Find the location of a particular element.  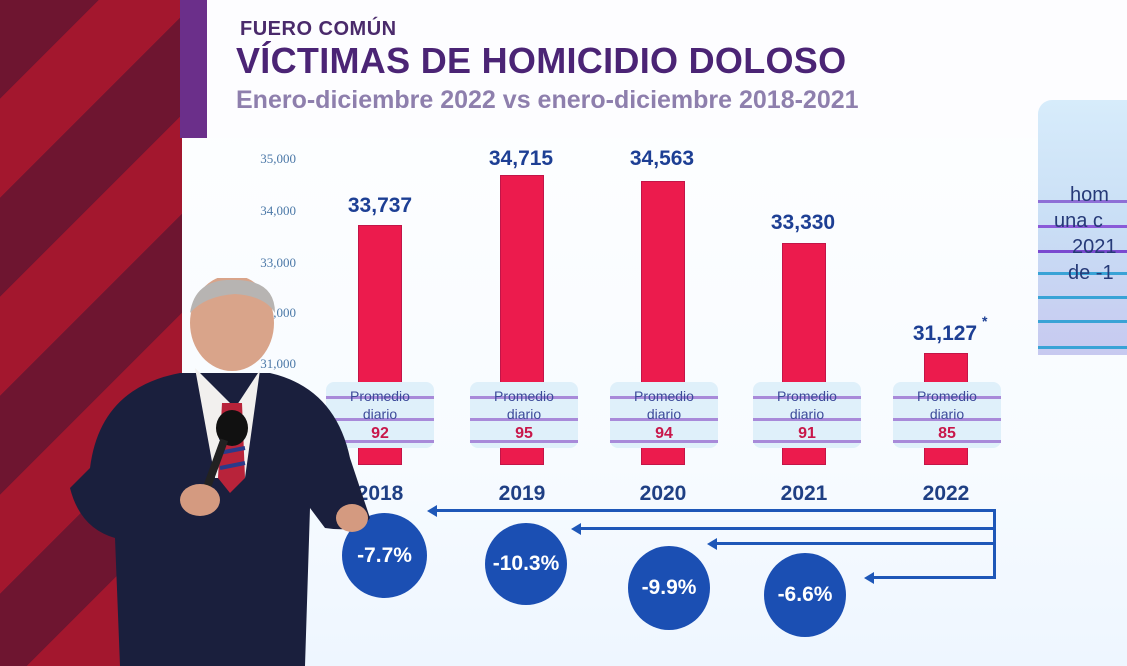

daily-average-box-2021: Promedio diario 91 is located at coordinates (807, 415).